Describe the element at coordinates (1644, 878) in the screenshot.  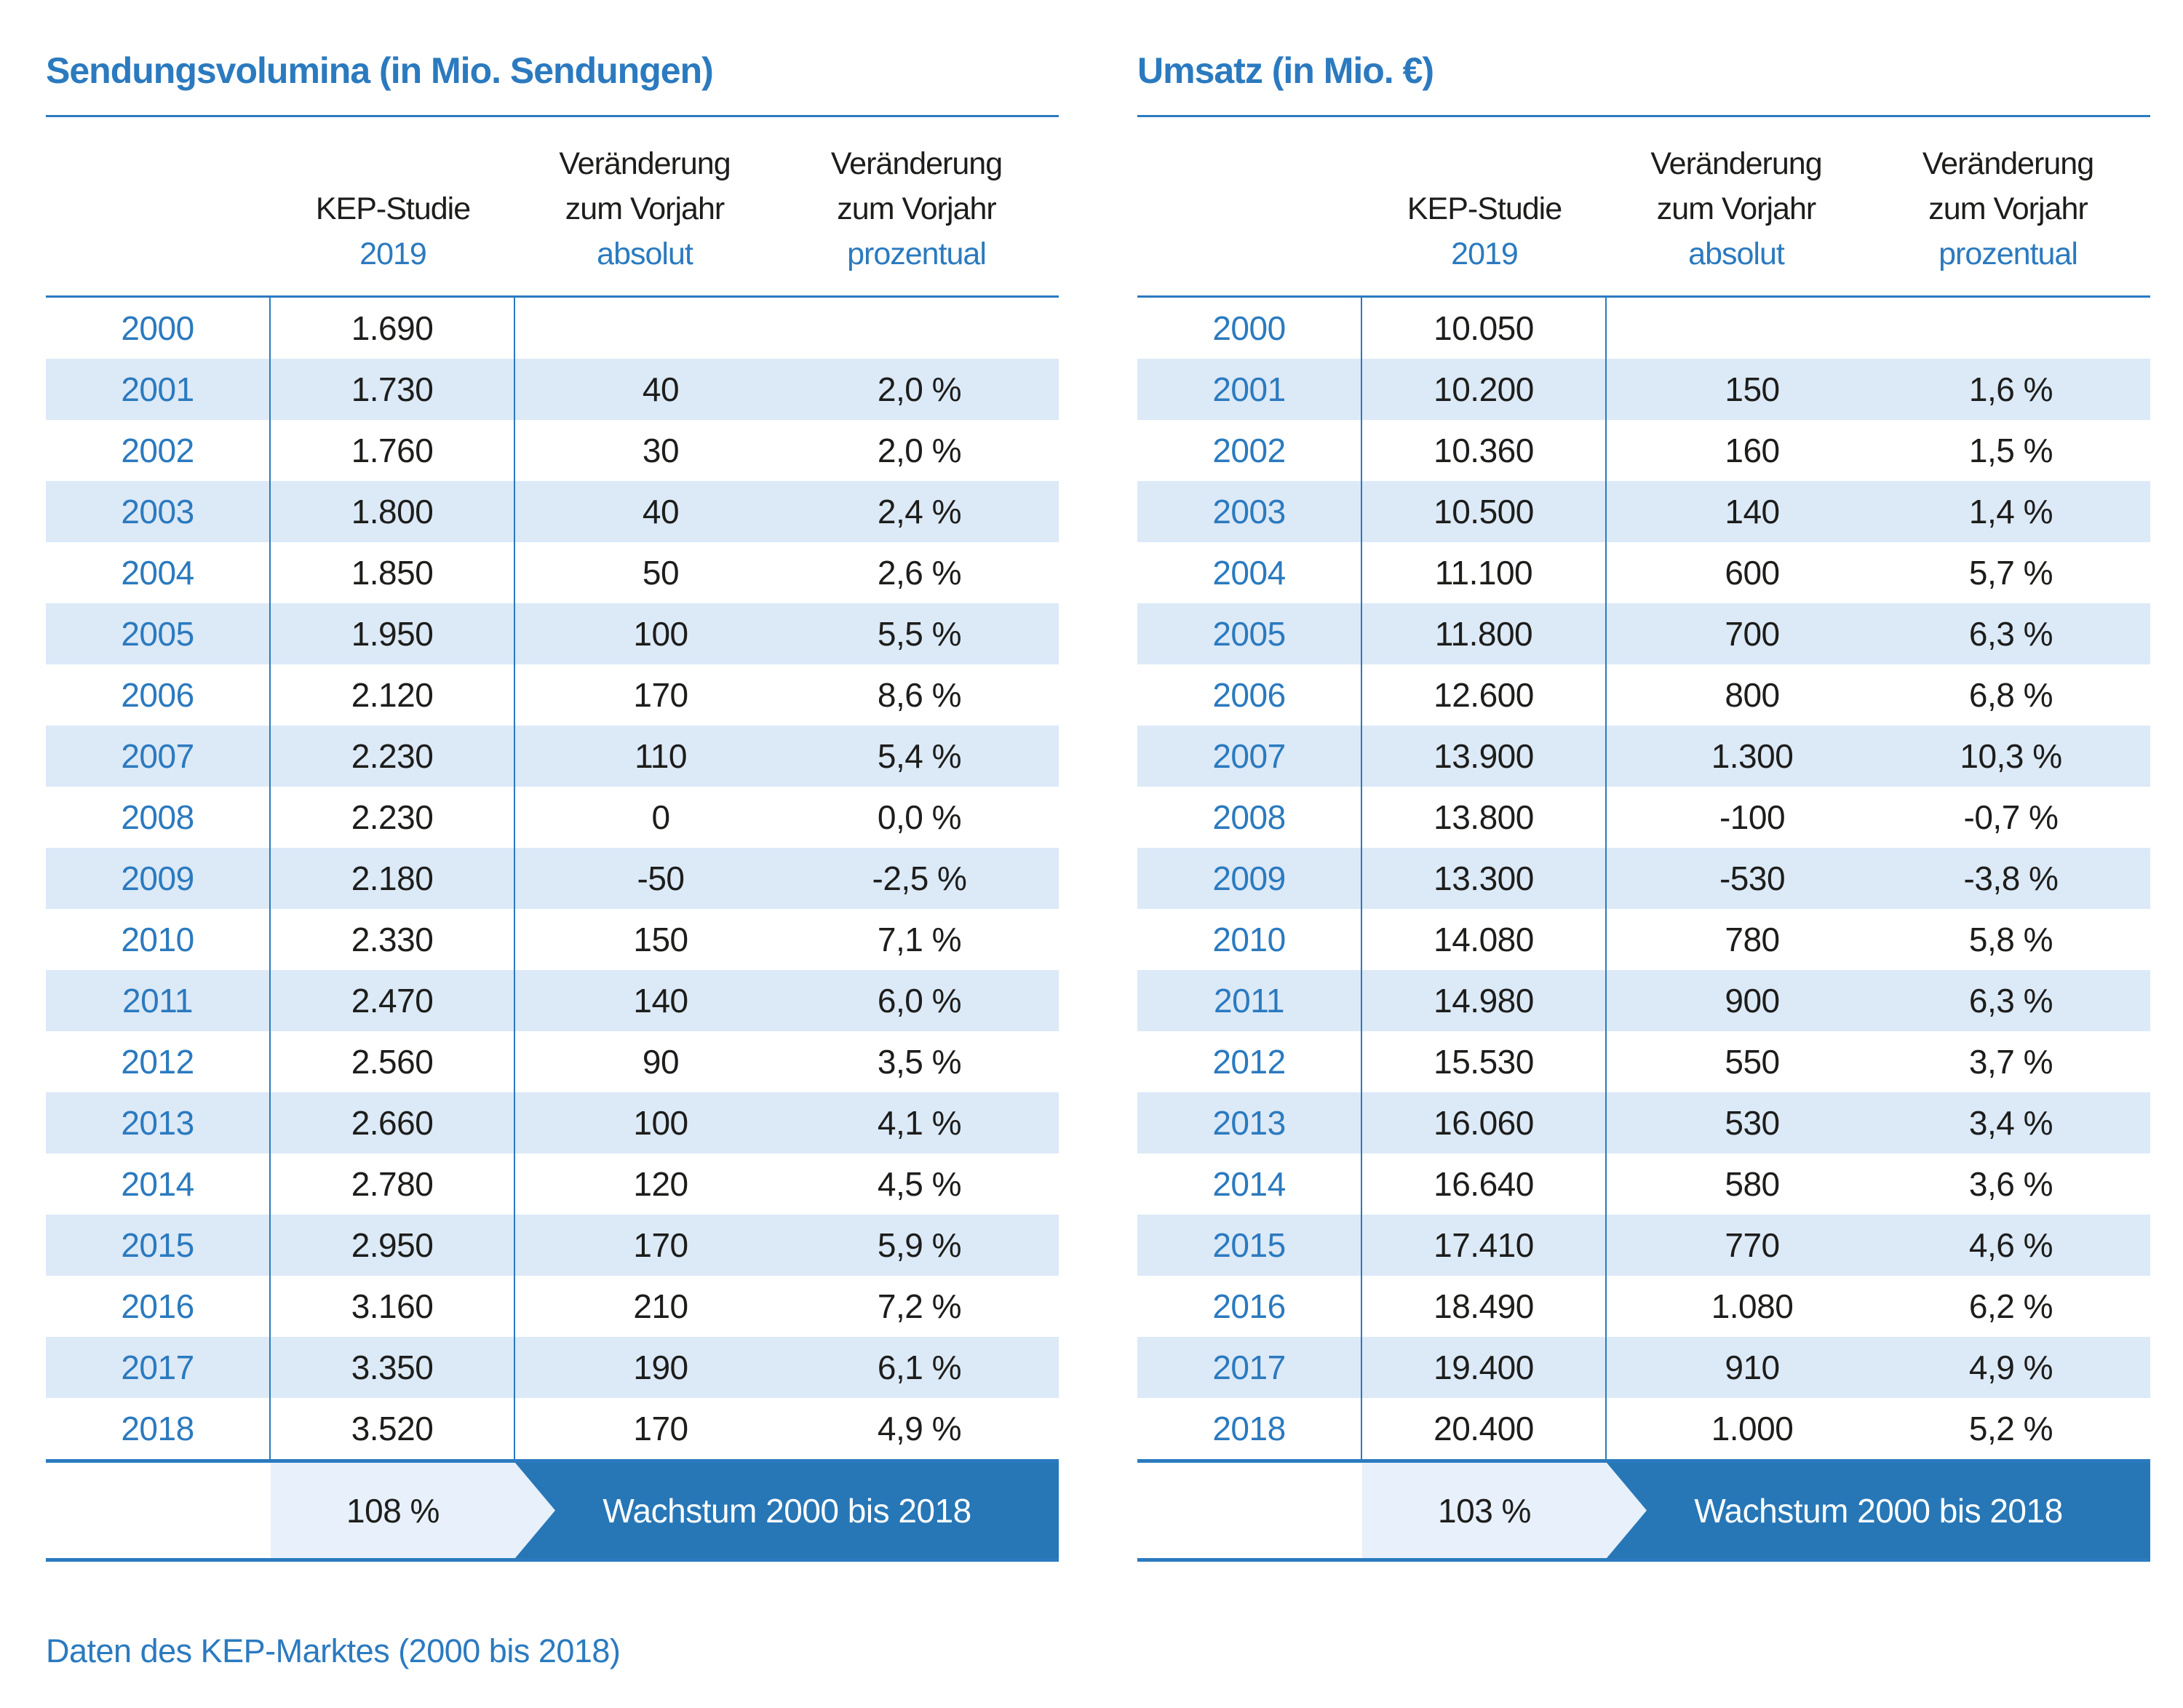
I see `table-row: 2009 13.300 -530 -3,8 %` at that location.